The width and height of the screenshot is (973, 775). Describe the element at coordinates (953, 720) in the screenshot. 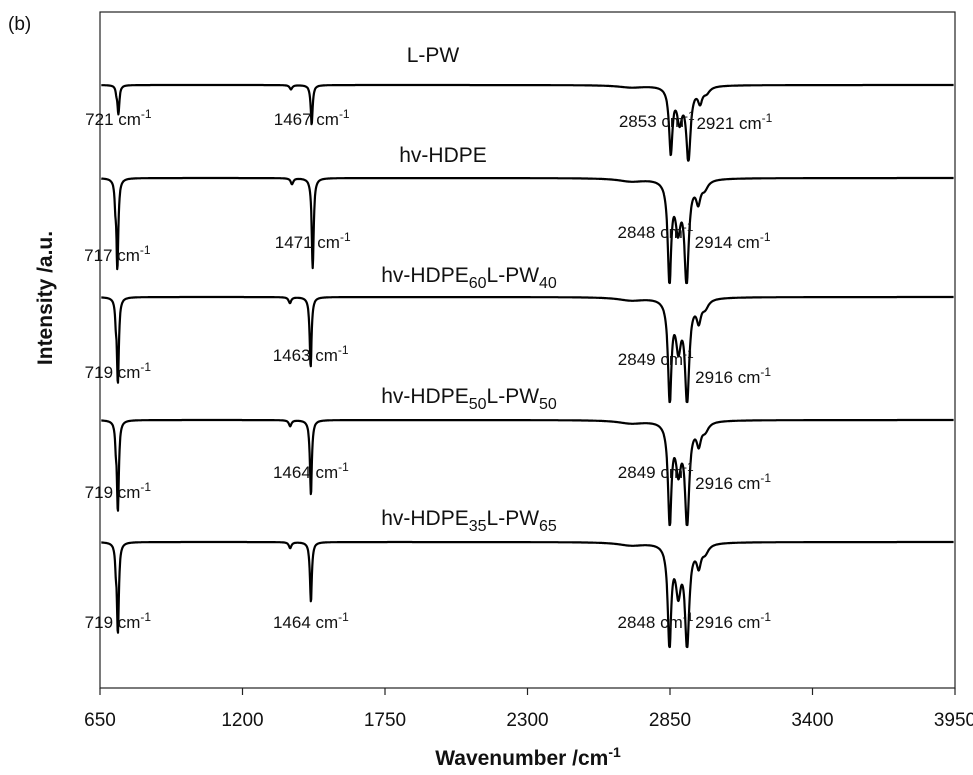

I see `x-tick-label: 3950` at that location.